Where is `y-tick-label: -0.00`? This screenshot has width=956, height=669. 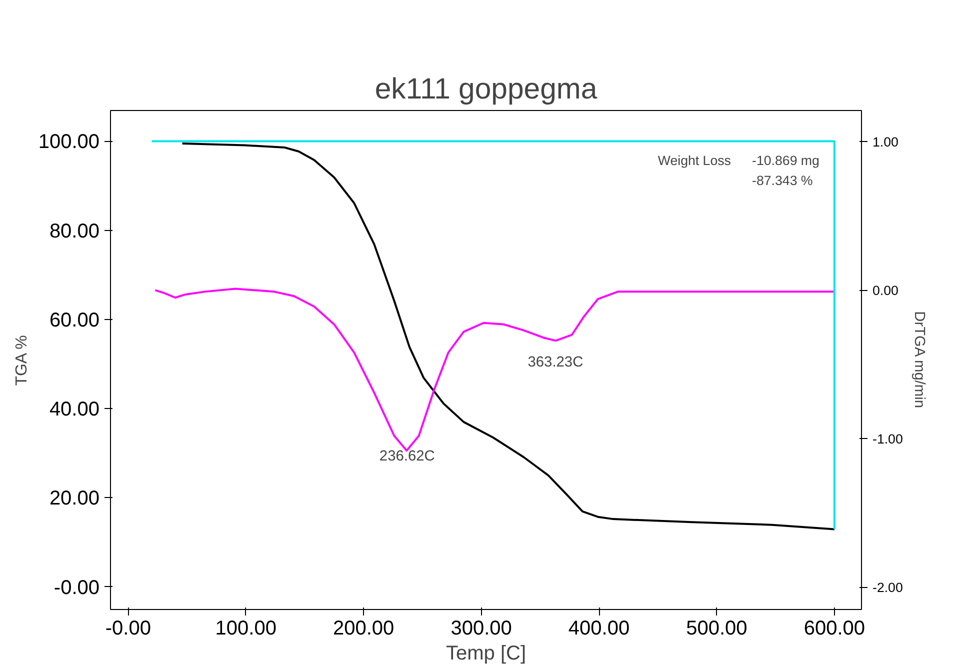 y-tick-label: -0.00 is located at coordinates (77, 587).